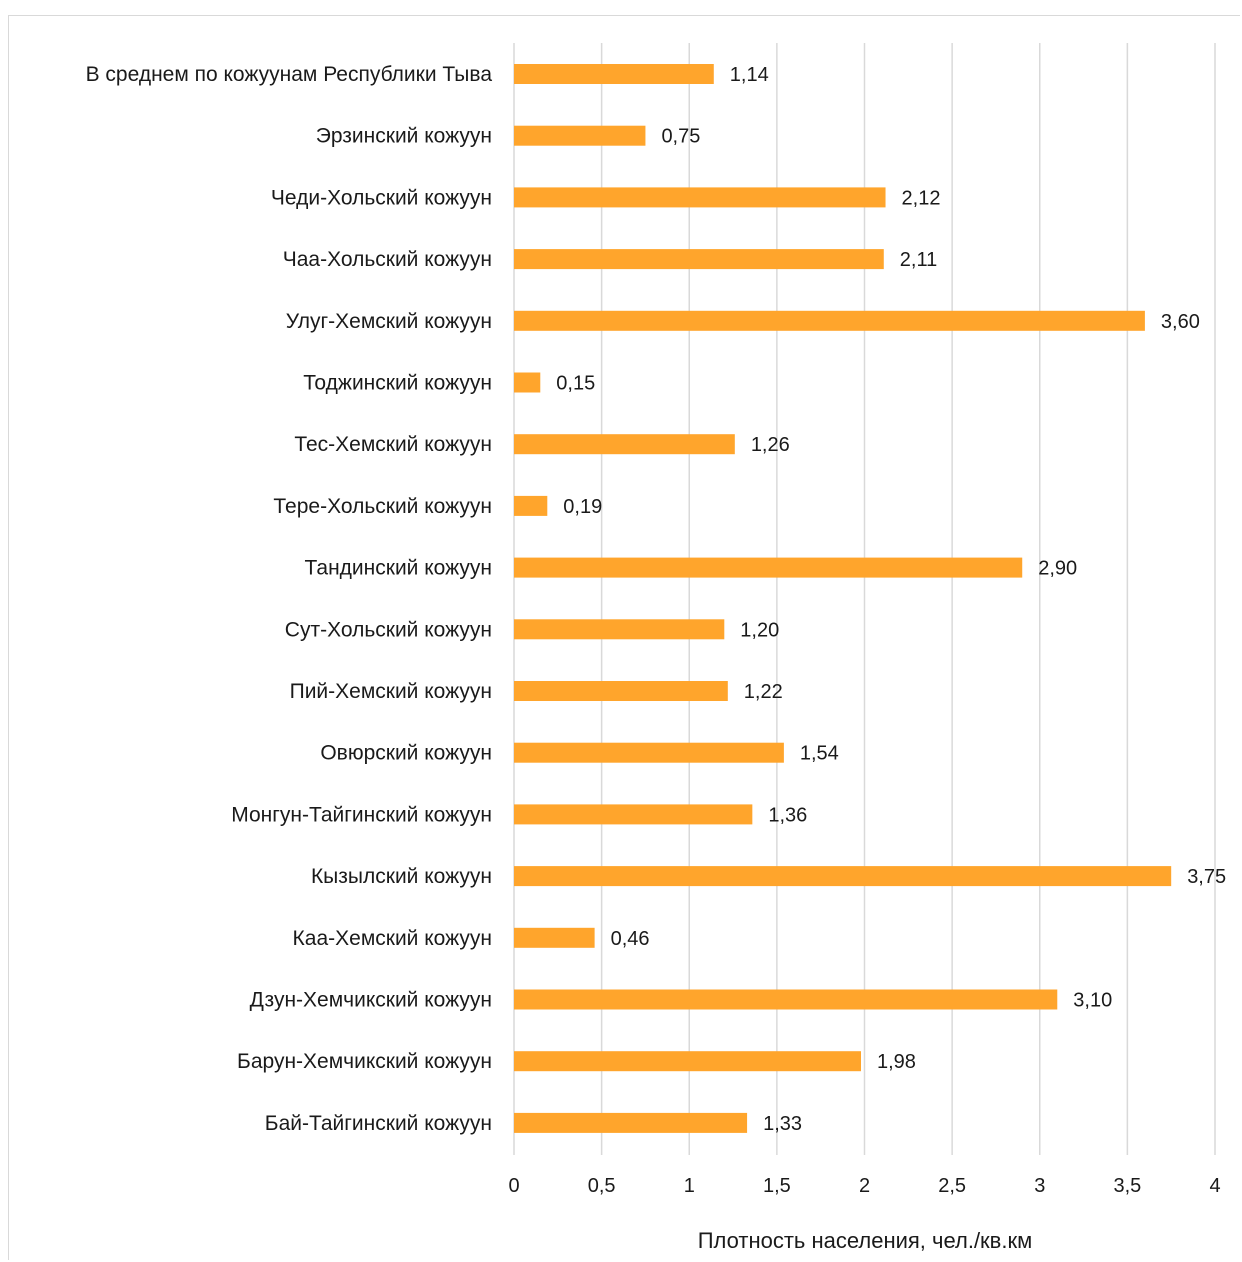 The image size is (1242, 1262). Describe the element at coordinates (401, 876) in the screenshot. I see `category-label: Кызылский кожуун` at that location.